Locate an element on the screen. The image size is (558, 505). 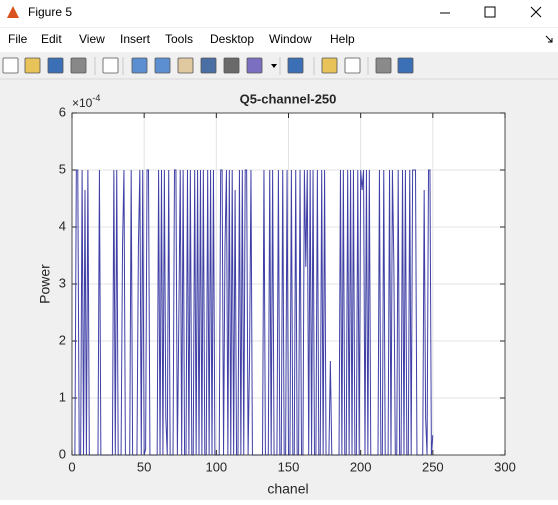
y-tick-label: 2 is located at coordinates (62, 339).